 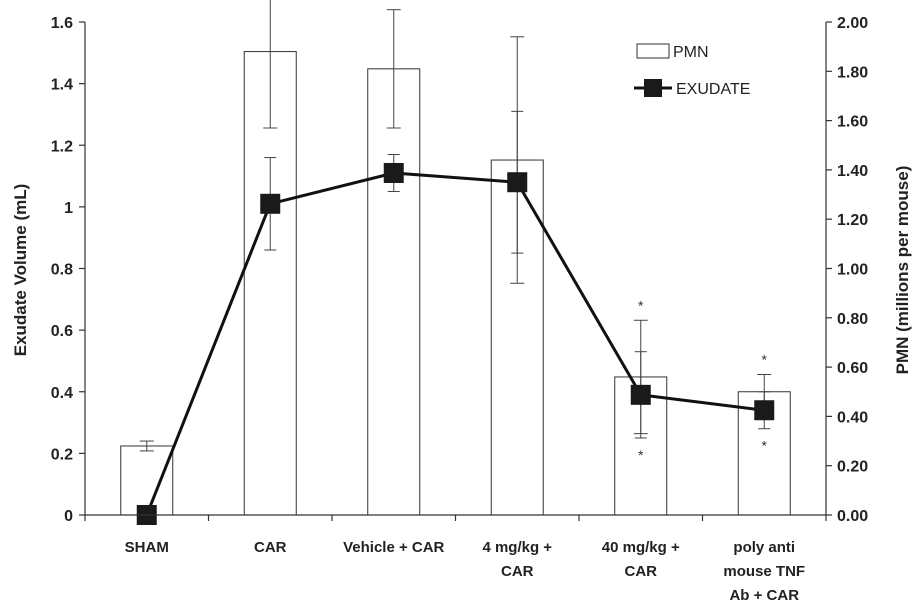 I want to click on right-tick-label: 0.80, so click(x=852, y=319).